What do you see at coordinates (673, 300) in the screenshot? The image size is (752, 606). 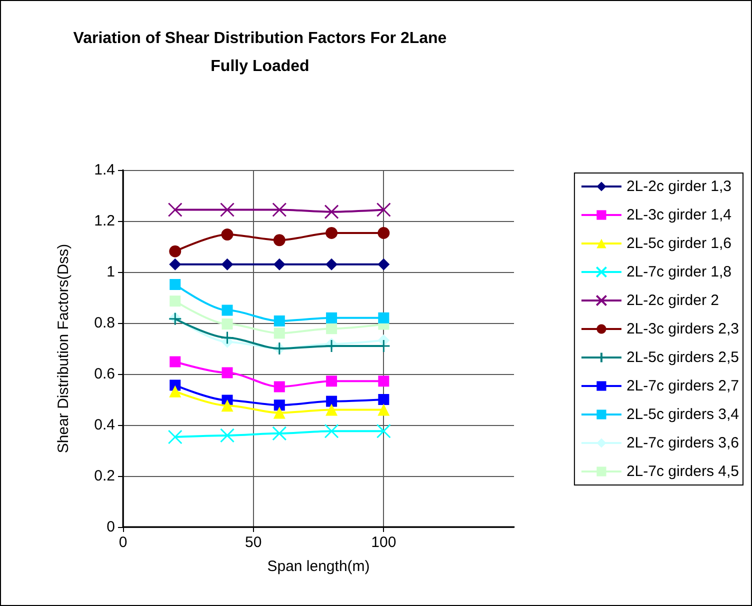 I see `legend-label: 2L-2c girder 2` at bounding box center [673, 300].